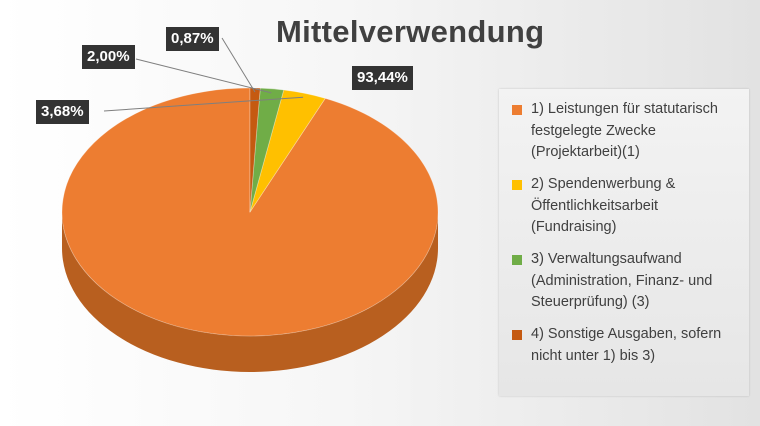 The width and height of the screenshot is (760, 426). Describe the element at coordinates (382, 78) in the screenshot. I see `data-label-1: 93,44%` at that location.